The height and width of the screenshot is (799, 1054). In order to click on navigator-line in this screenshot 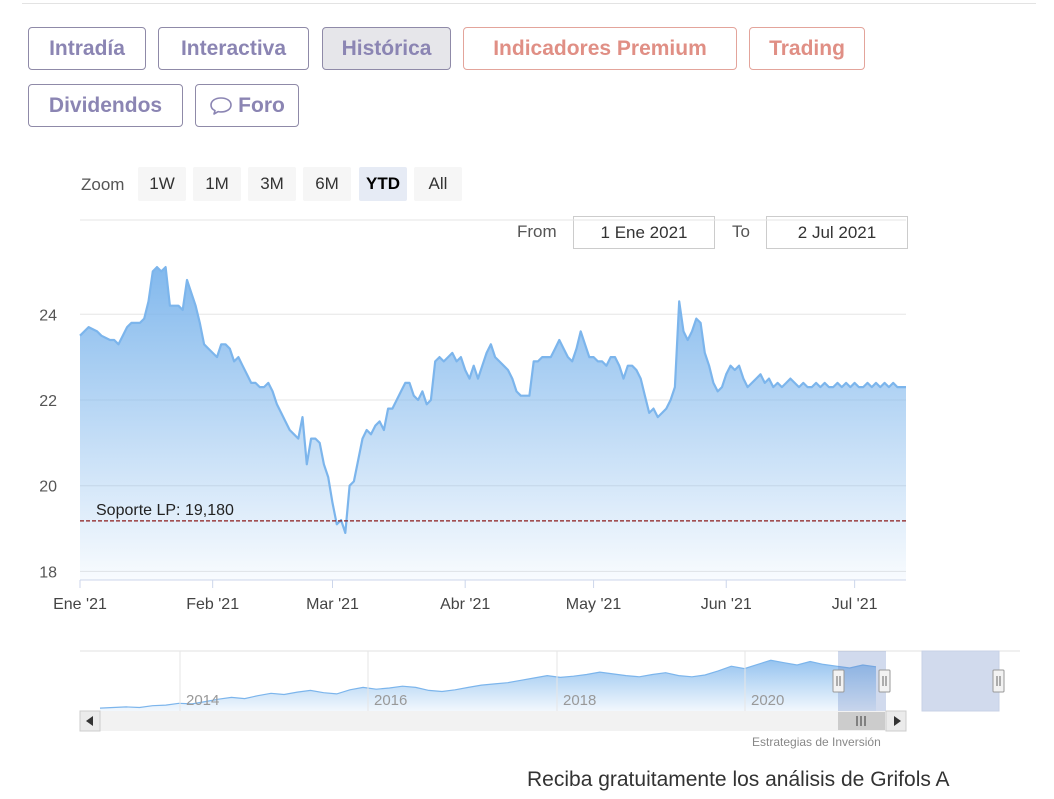, I will do `click(488, 684)`.